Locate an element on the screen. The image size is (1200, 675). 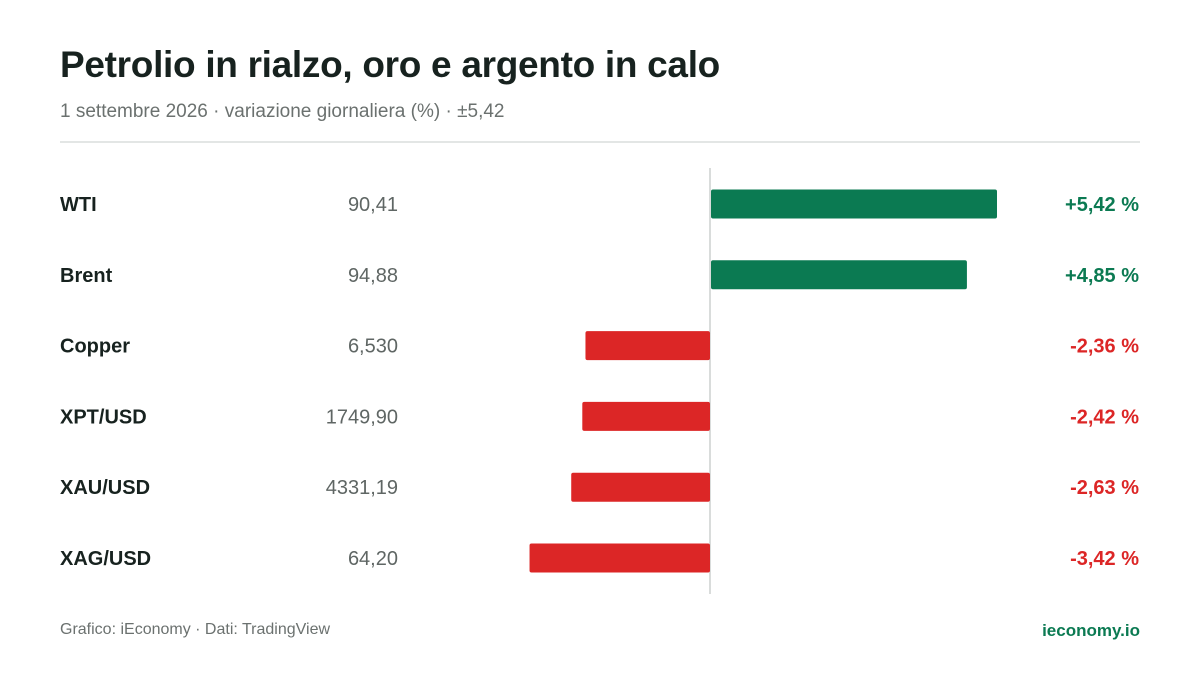
data-label: +4,85 % is located at coordinates (1102, 276).